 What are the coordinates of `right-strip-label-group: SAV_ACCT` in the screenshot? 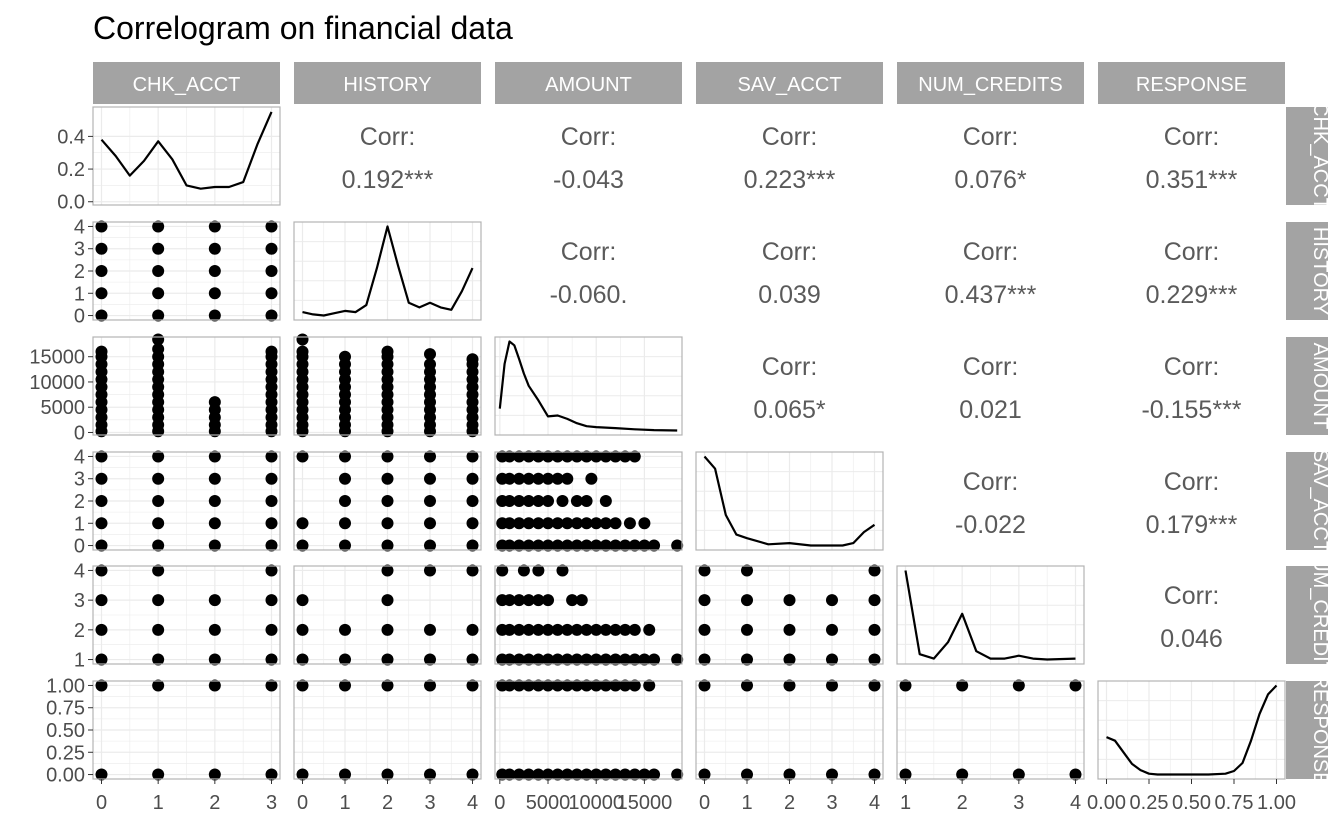 It's located at (1318, 501).